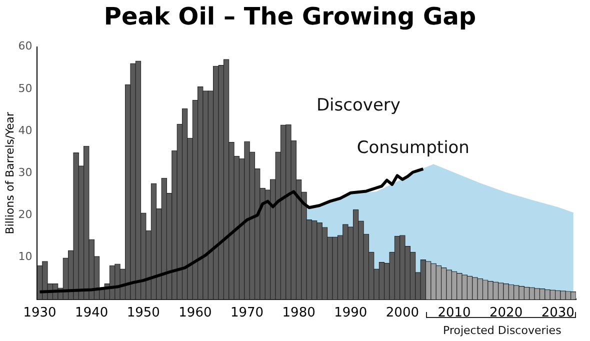 The width and height of the screenshot is (590, 341). What do you see at coordinates (557, 313) in the screenshot?
I see `x-tick-label: 2030` at bounding box center [557, 313].